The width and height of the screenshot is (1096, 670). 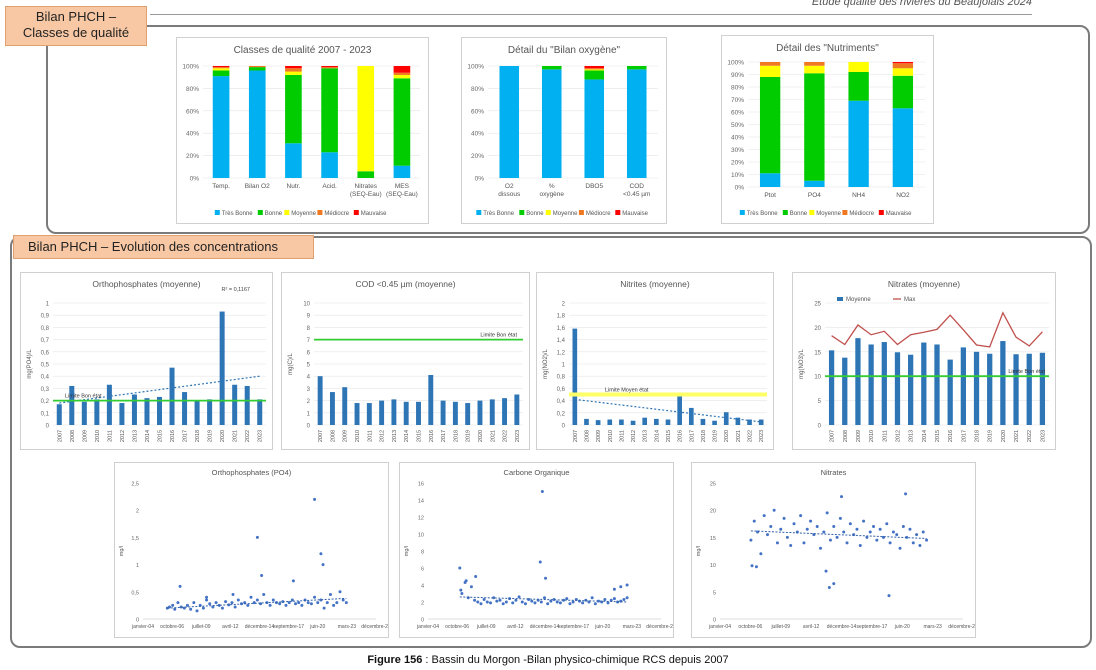 I want to click on y-tick-label: 7, so click(x=309, y=341).